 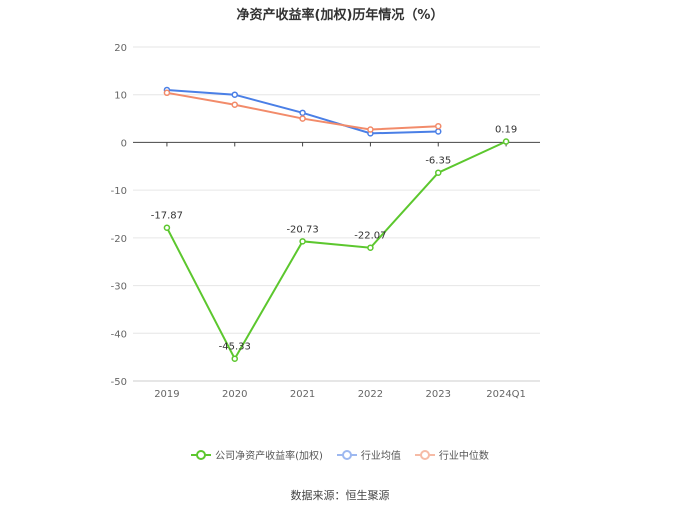 I want to click on y-tick-label: -20, so click(x=119, y=239).